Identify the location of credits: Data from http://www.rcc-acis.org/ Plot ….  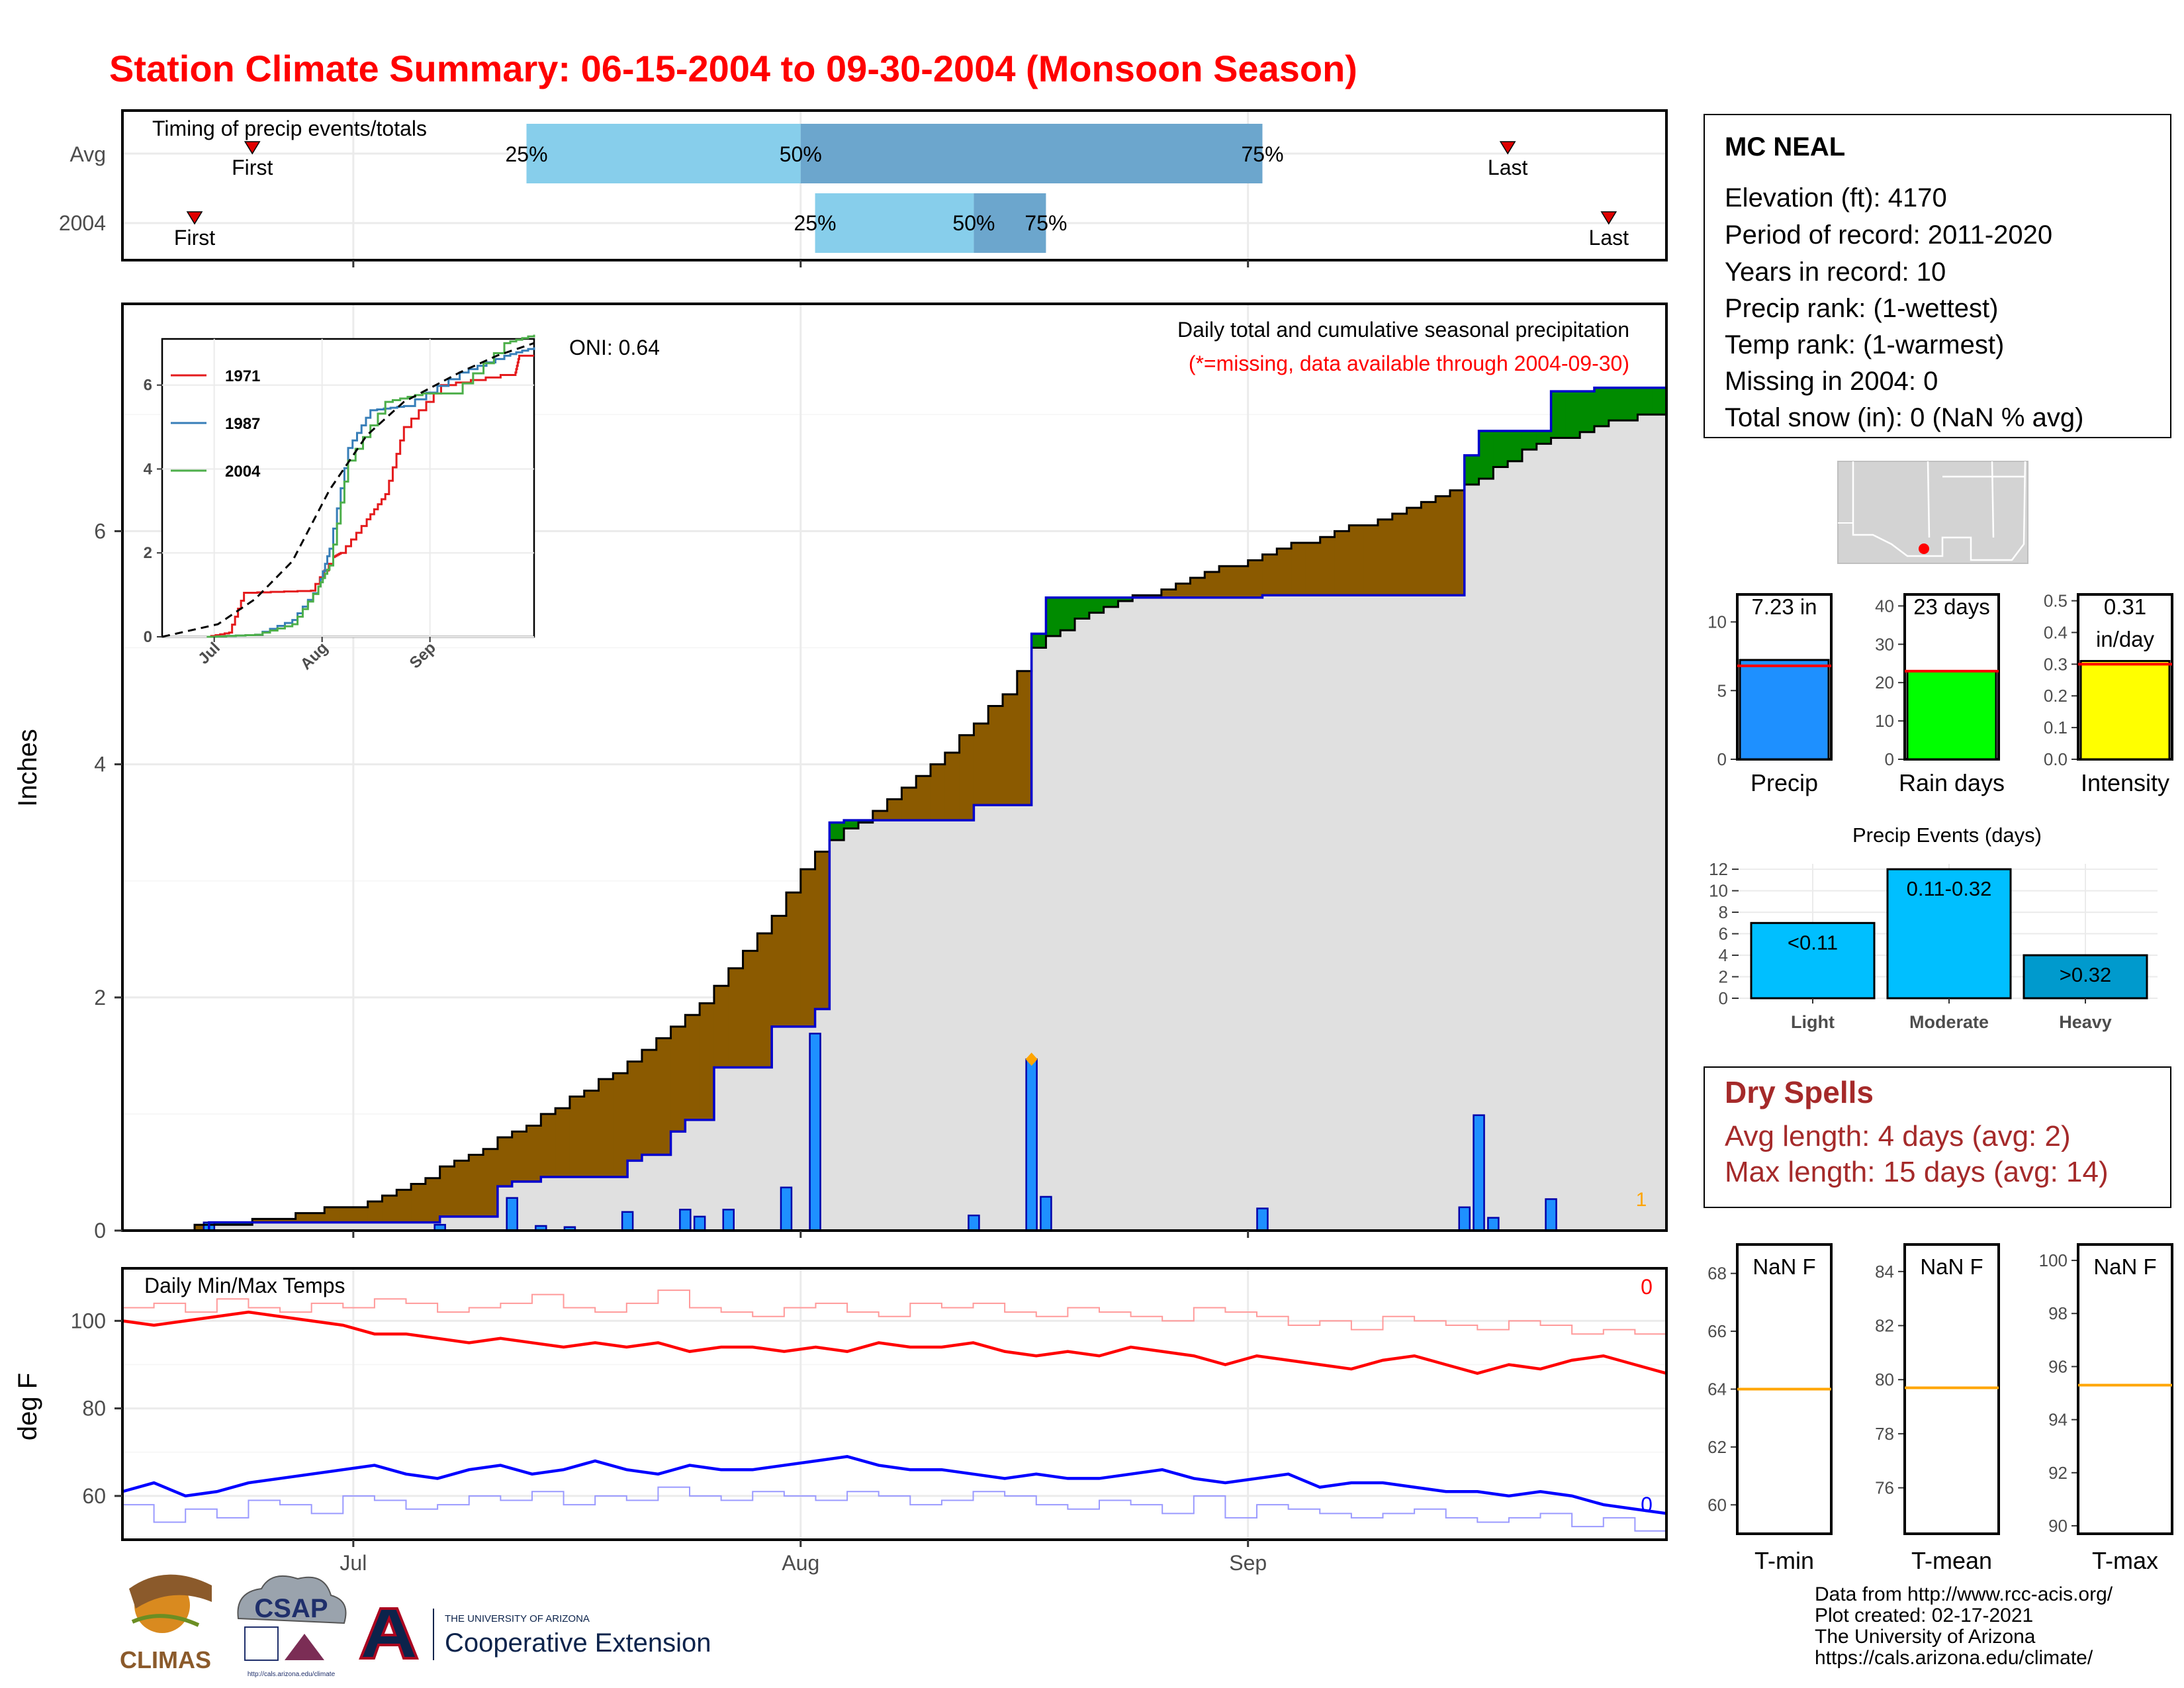
(1964, 1626).